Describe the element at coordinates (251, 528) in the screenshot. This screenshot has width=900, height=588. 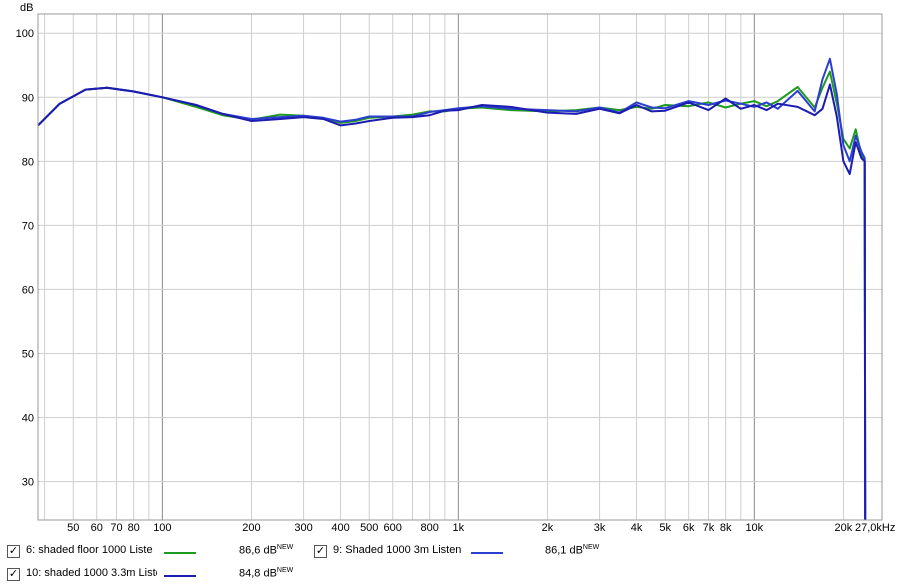
I see `x-tick-label: 200` at that location.